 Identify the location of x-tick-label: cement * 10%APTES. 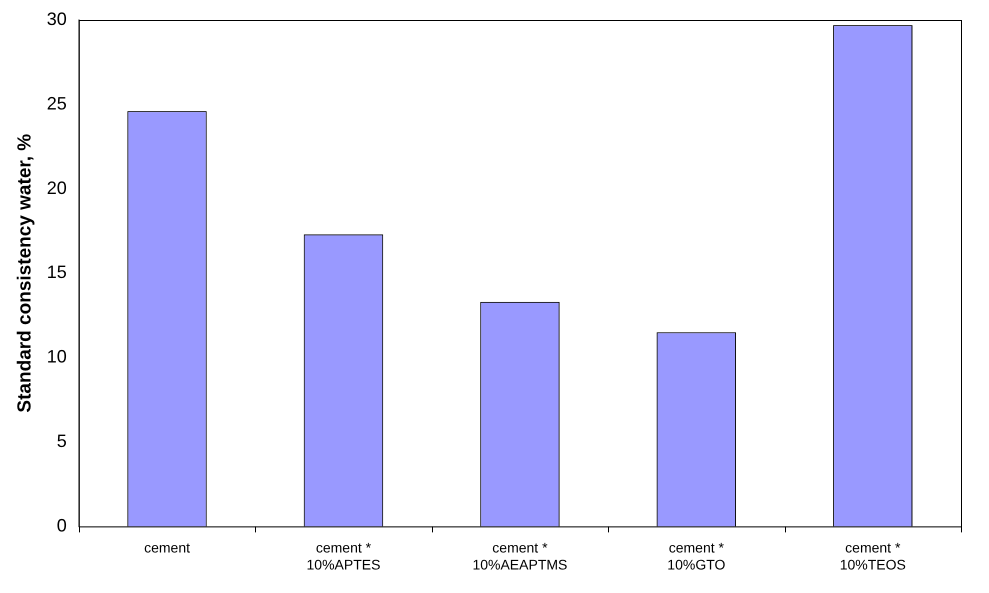
(343, 556).